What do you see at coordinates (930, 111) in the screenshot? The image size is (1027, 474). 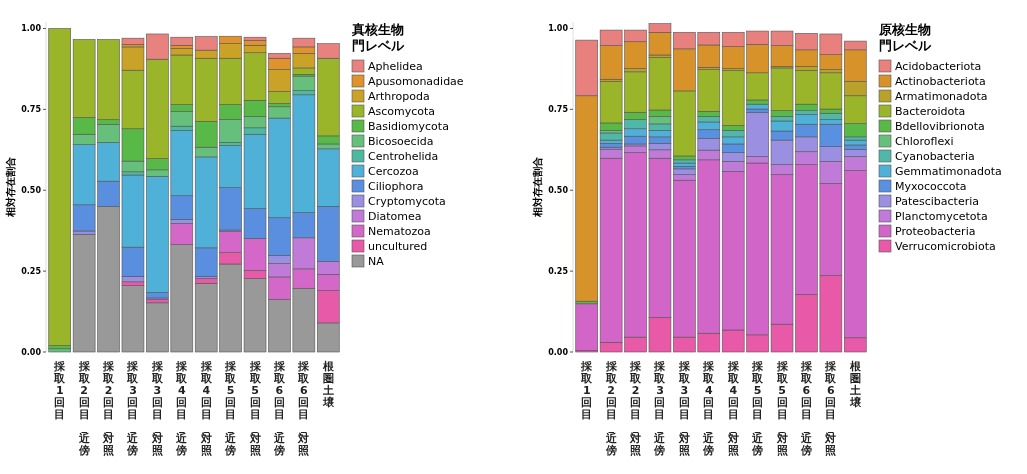 I see `legend-label: Bacteroidota` at bounding box center [930, 111].